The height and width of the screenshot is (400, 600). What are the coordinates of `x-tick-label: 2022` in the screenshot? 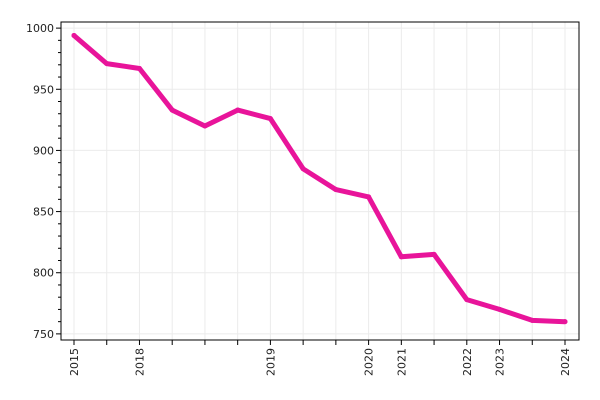 It's located at (467, 362).